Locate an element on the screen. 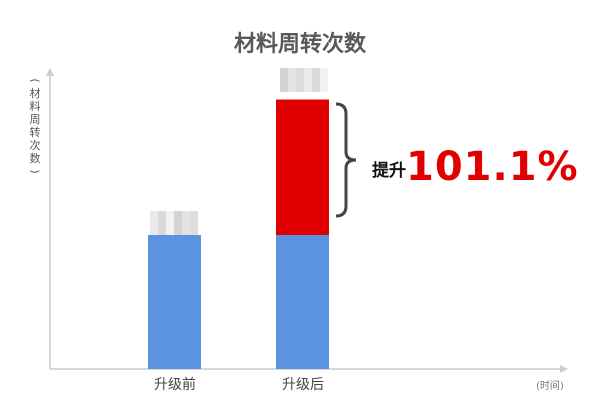  annotation-prefix: 提升 is located at coordinates (389, 171).